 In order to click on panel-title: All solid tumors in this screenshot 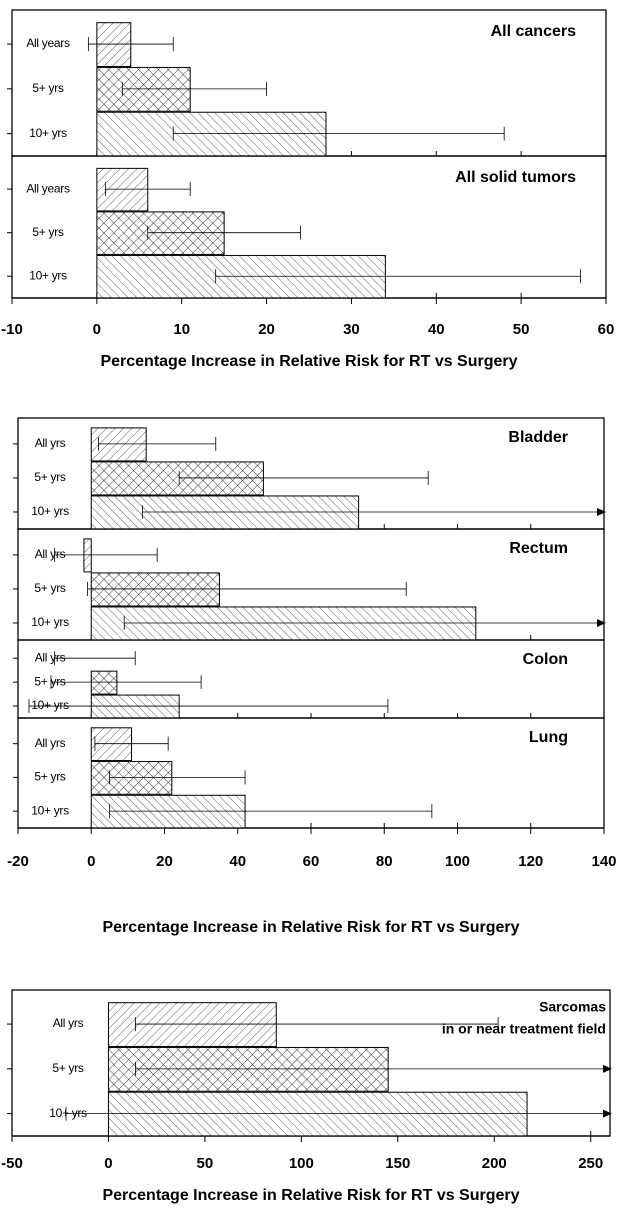, I will do `click(515, 177)`.